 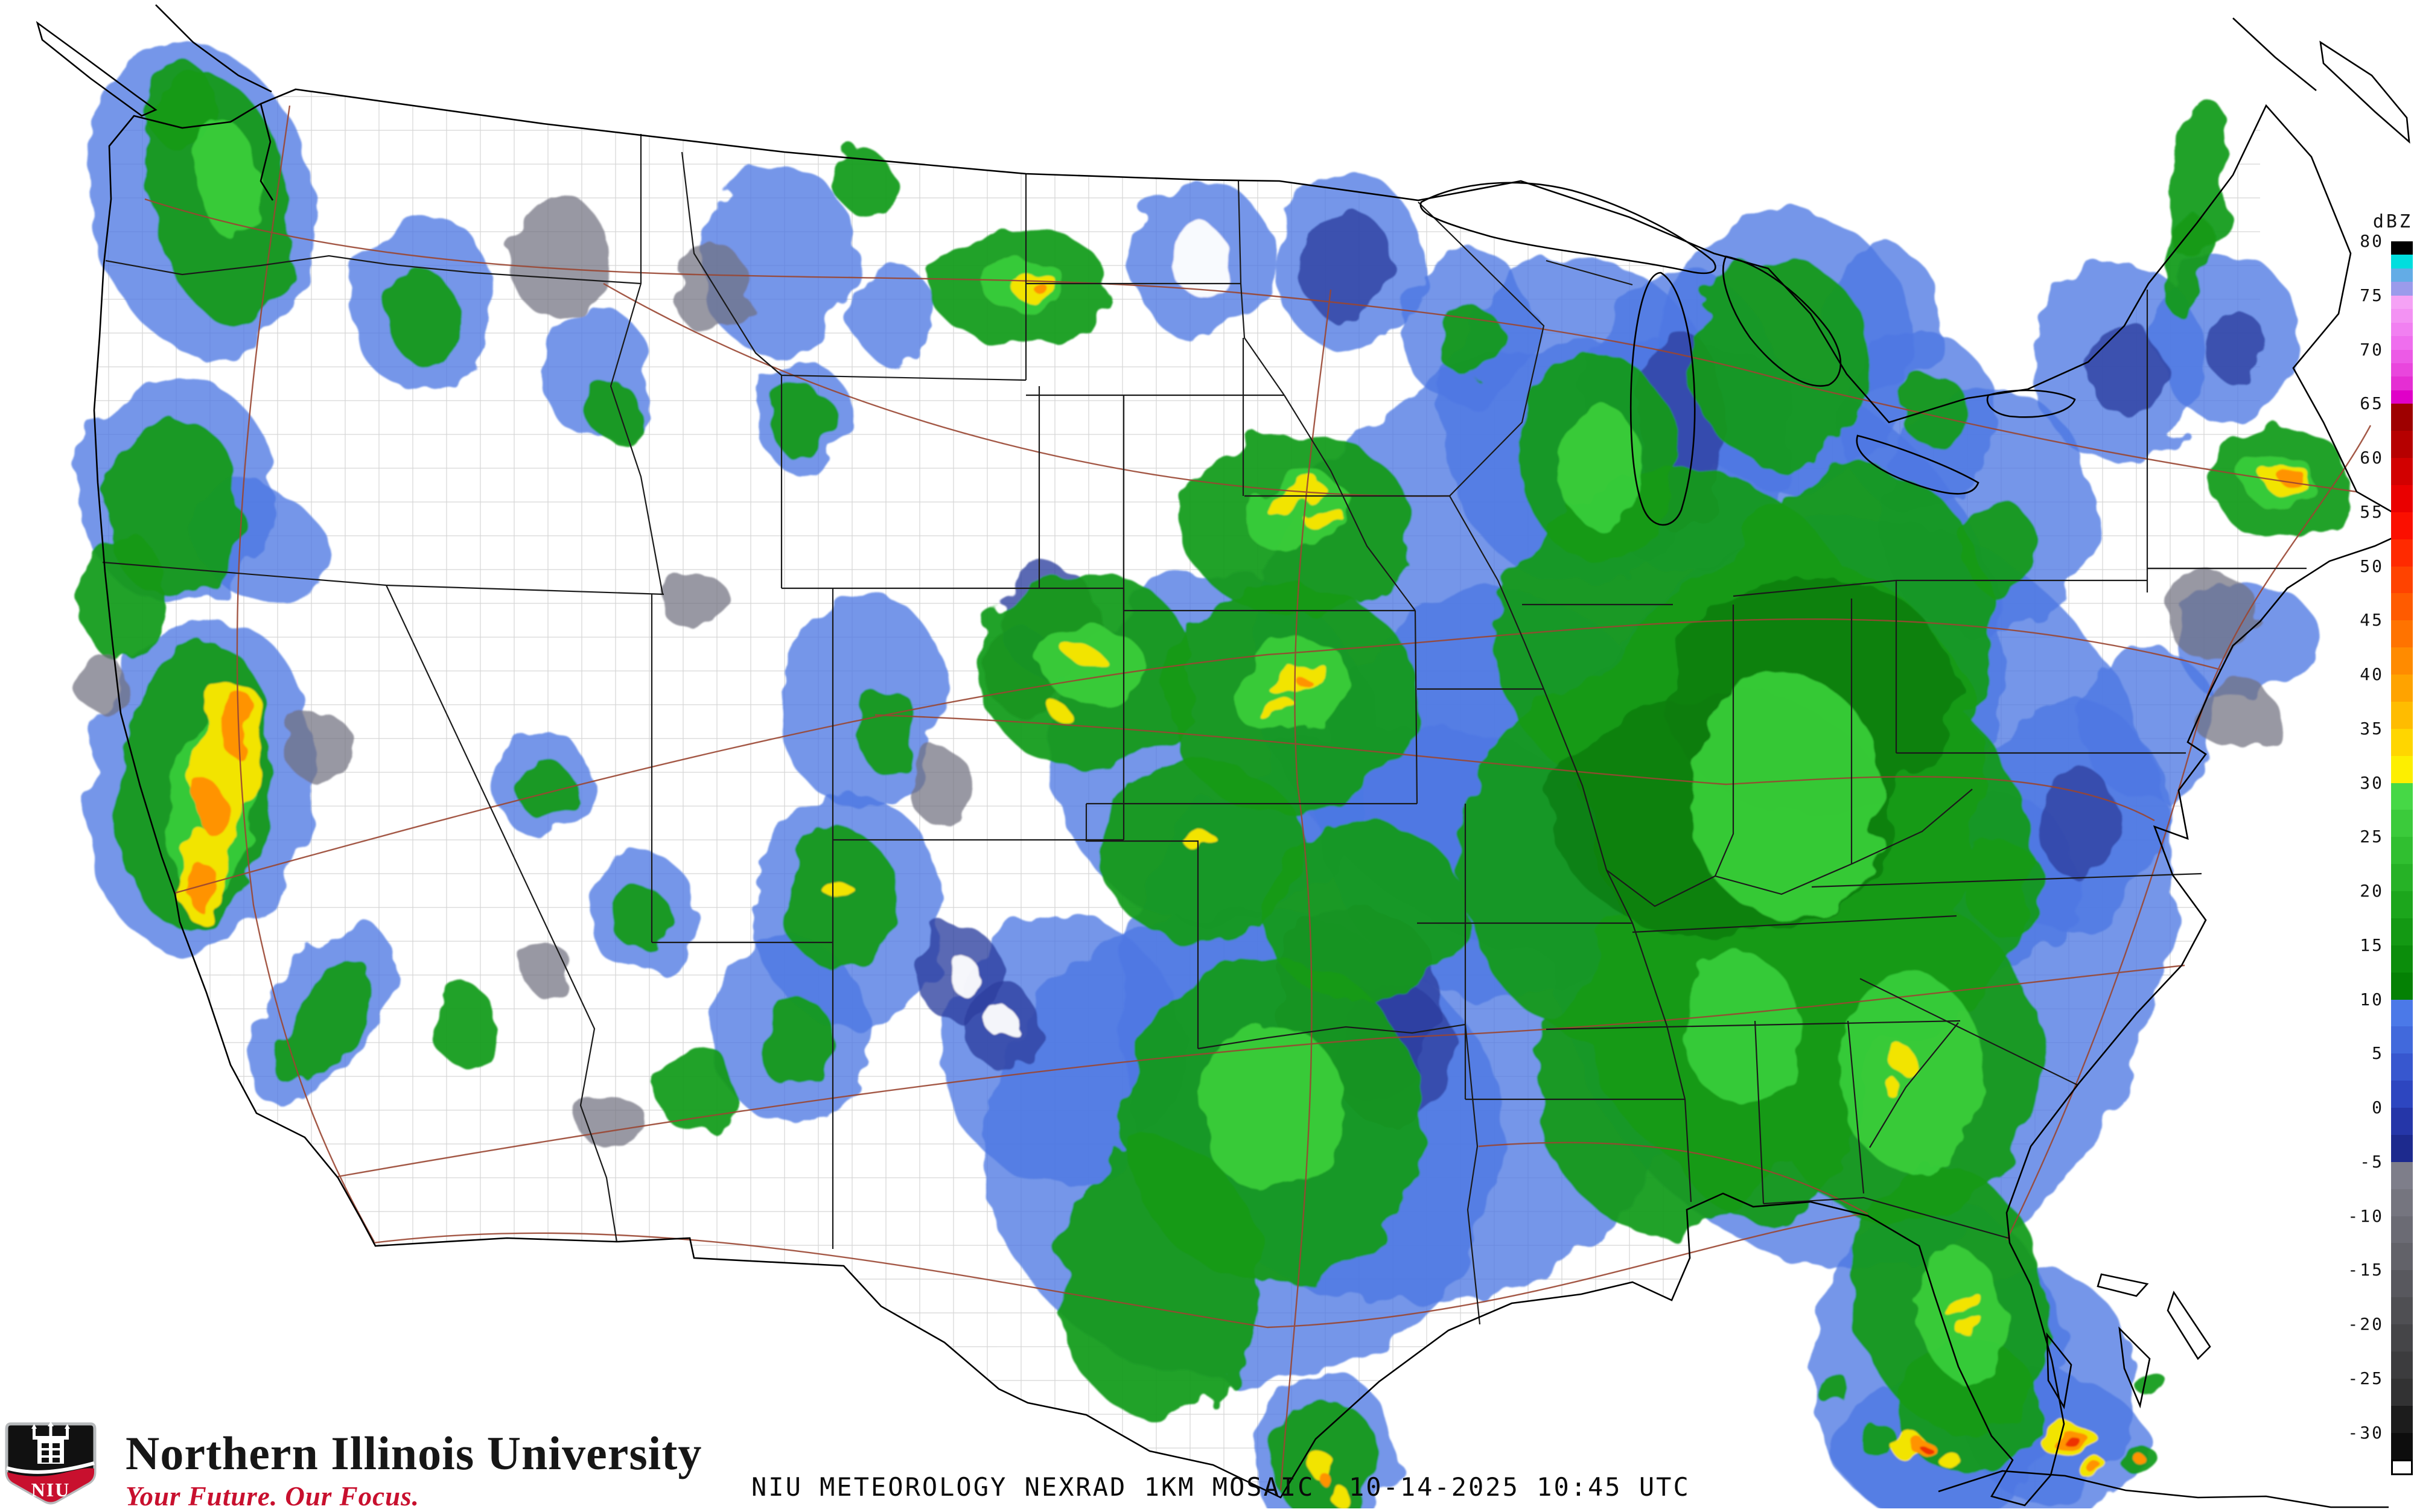 I want to click on colorbar-tick-label: 65, so click(x=2372, y=404).